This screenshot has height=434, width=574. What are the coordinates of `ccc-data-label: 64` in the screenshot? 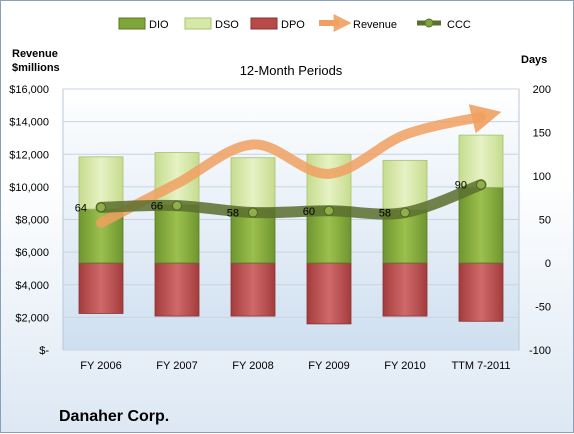 It's located at (81, 208).